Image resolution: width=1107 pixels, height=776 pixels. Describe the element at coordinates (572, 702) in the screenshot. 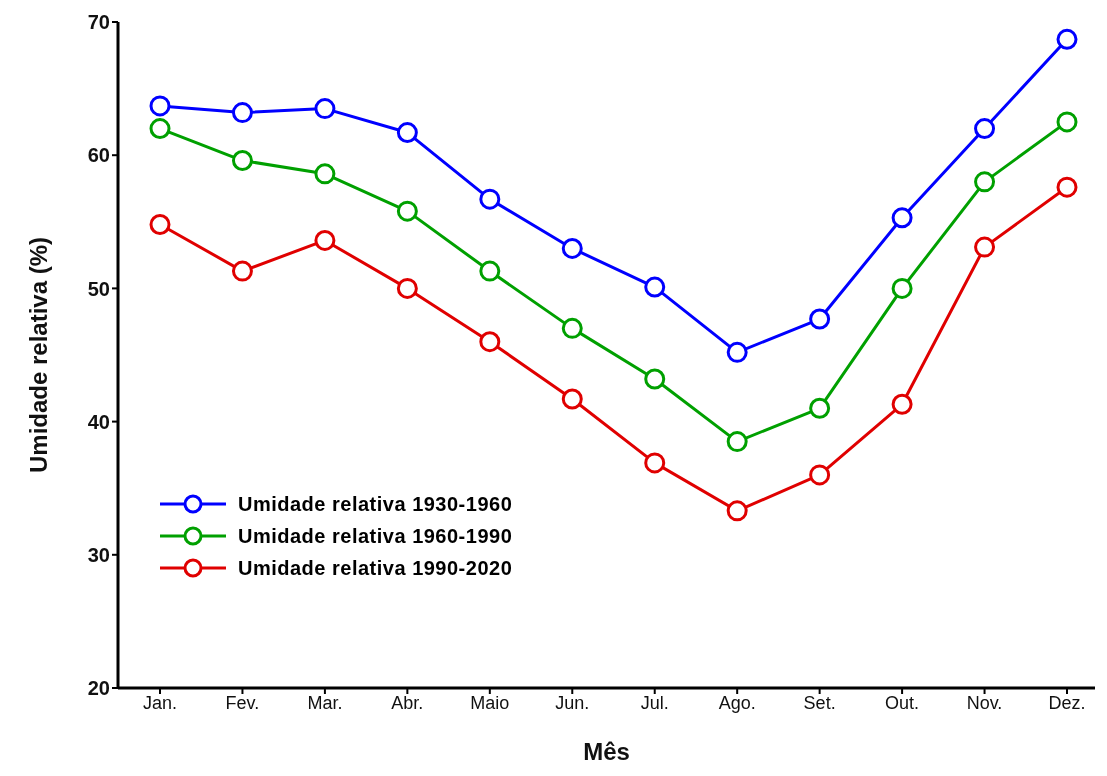

I see `x-tick-label: Jun.` at that location.